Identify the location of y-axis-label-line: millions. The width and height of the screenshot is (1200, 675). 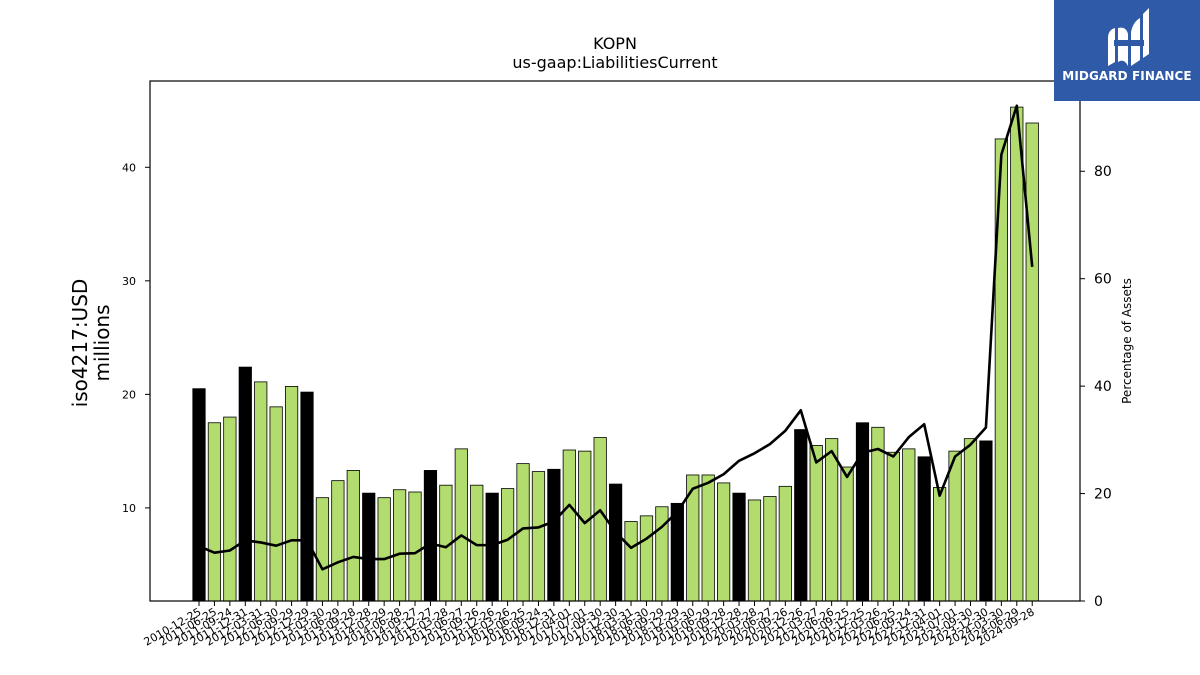
(102, 342).